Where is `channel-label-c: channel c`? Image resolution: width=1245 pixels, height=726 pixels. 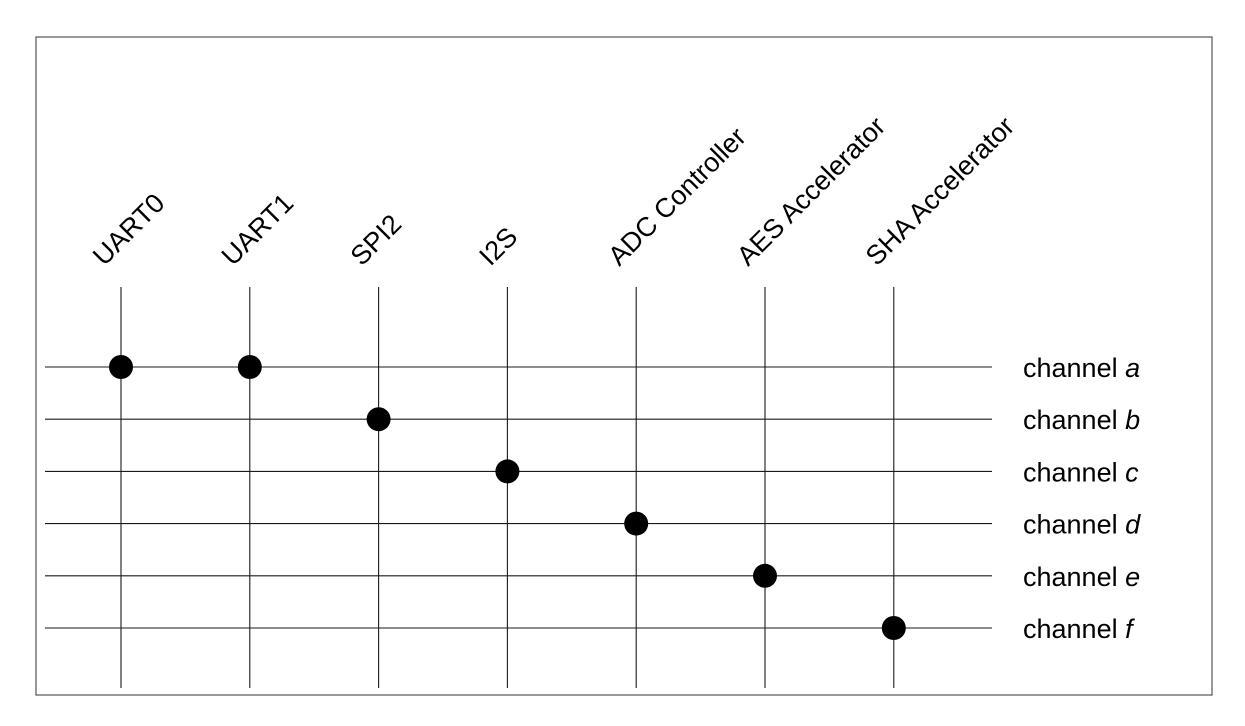
channel-label-c: channel c is located at coordinates (1081, 472).